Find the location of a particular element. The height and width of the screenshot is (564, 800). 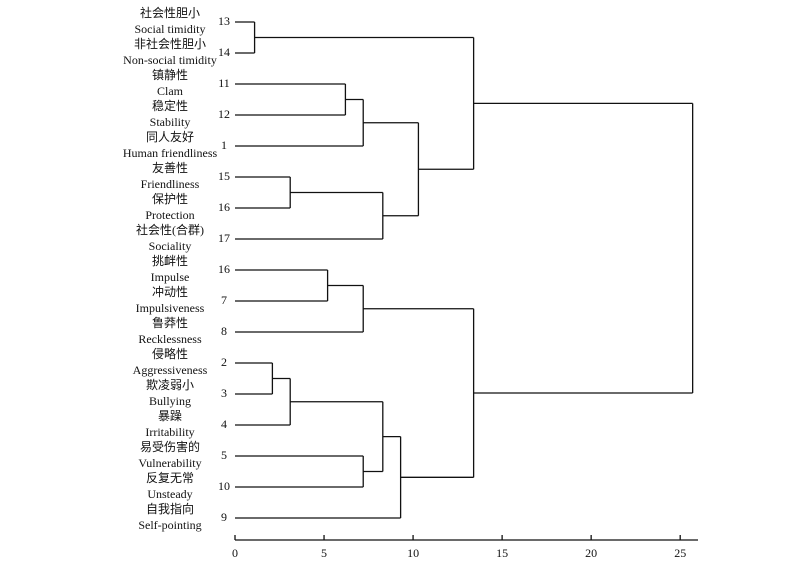

leaf-label-en: Irritability is located at coordinates (169, 432).